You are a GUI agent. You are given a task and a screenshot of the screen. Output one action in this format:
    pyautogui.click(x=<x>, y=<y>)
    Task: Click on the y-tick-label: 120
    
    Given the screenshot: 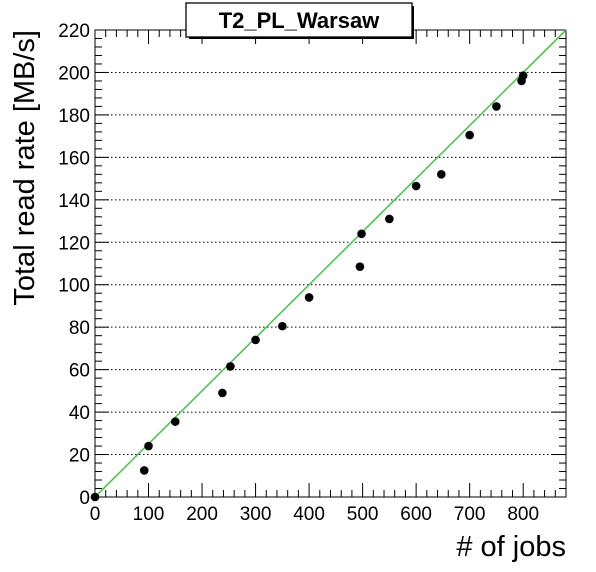 What is the action you would take?
    pyautogui.click(x=74, y=243)
    